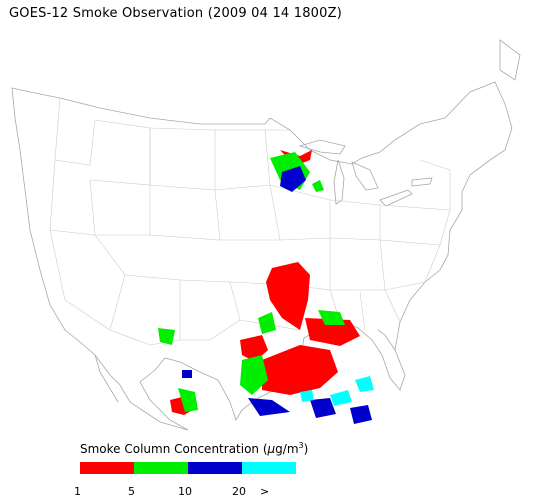 Image resolution: width=540 pixels, height=504 pixels. Describe the element at coordinates (77, 491) in the screenshot. I see `legend-tick-1: 1` at that location.